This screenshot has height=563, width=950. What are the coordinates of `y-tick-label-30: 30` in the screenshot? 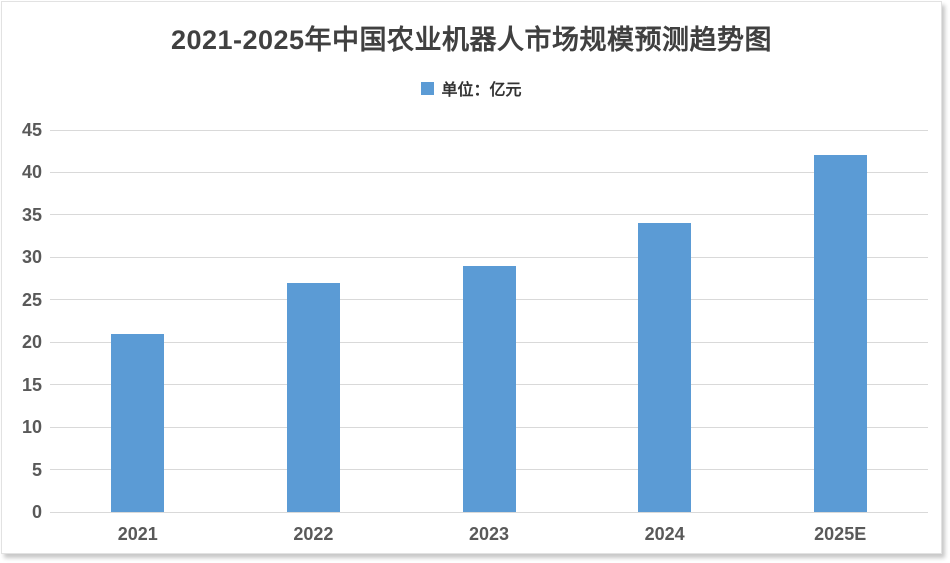 It's located at (31, 257).